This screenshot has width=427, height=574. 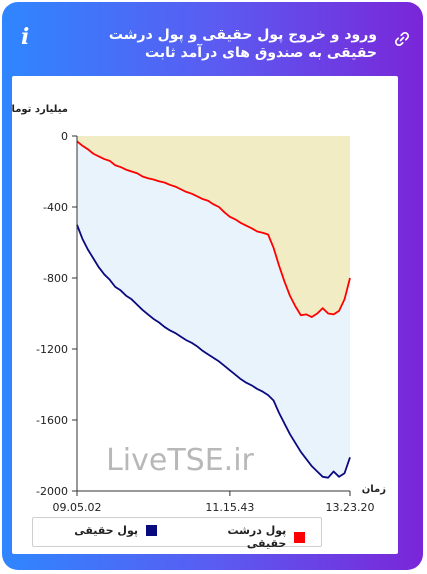 What do you see at coordinates (177, 533) in the screenshot?
I see `legend: پول حقیقی پول درشت حقیقی` at bounding box center [177, 533].